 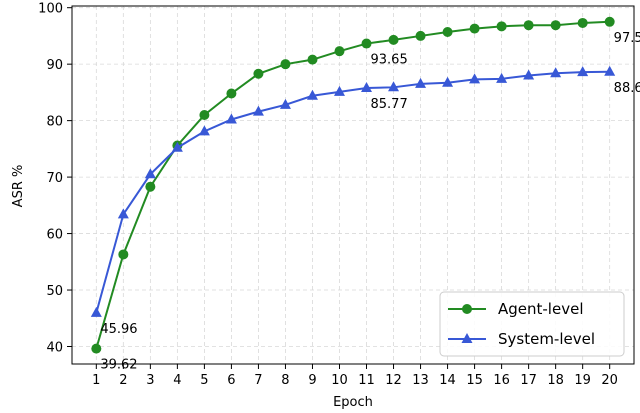 What do you see at coordinates (204, 380) in the screenshot?
I see `x-tick-label-5: 5` at bounding box center [204, 380].